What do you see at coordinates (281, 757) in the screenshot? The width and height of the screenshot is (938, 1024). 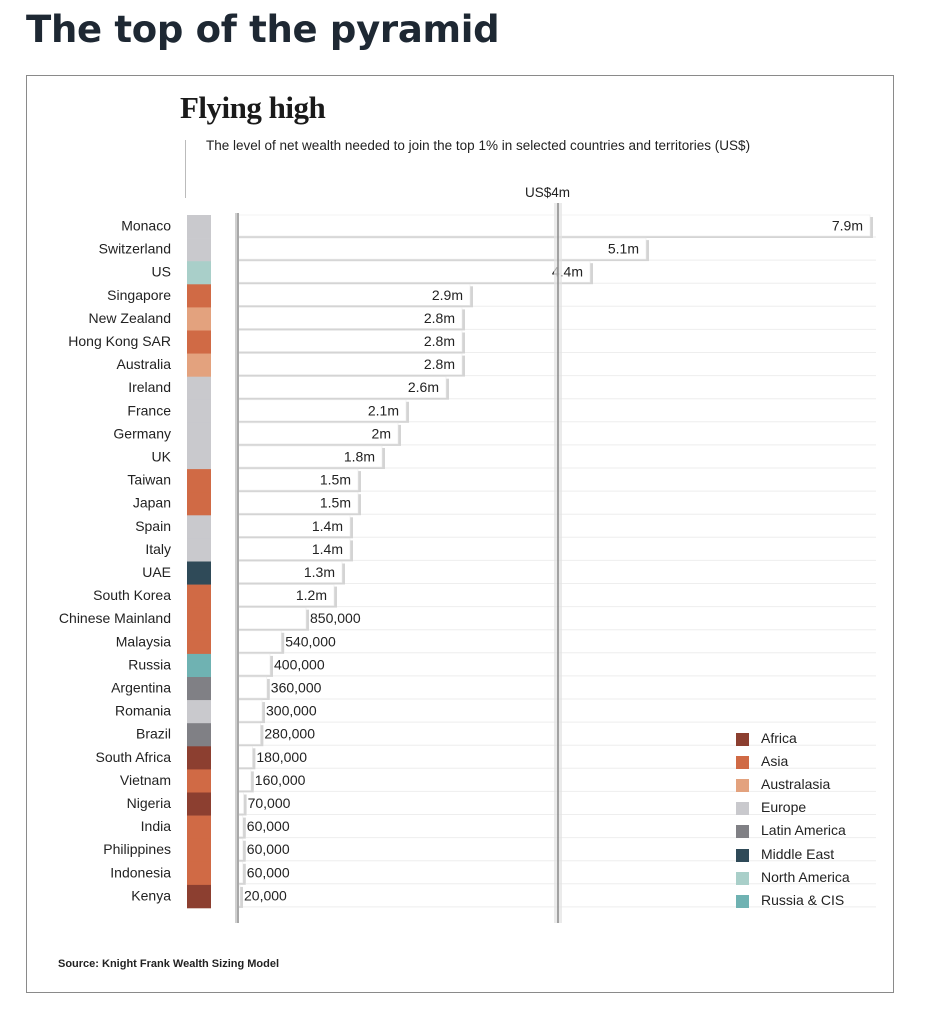 I see `value-label-south-africa: 180,000` at bounding box center [281, 757].